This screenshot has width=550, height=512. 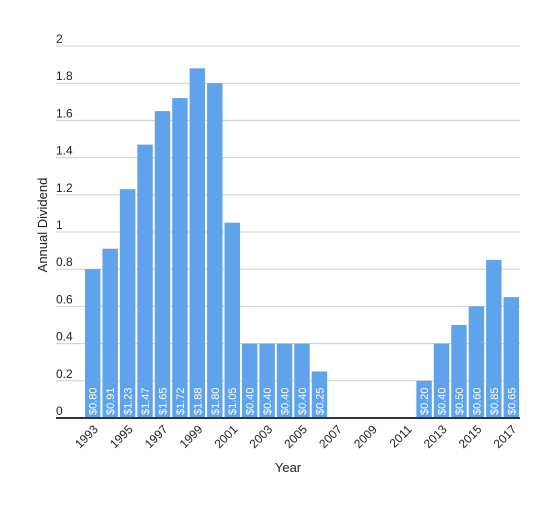 What do you see at coordinates (94, 401) in the screenshot?
I see `bar-data-label: $0.80` at bounding box center [94, 401].